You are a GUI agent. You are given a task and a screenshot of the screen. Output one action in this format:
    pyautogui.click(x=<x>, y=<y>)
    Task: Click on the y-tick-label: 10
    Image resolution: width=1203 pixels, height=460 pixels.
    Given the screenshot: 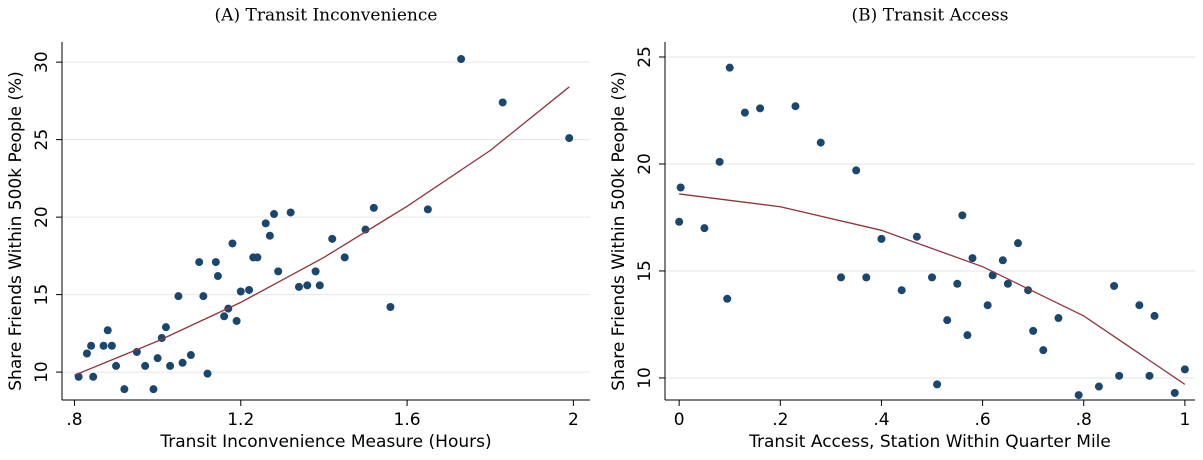 What is the action you would take?
    pyautogui.click(x=645, y=378)
    